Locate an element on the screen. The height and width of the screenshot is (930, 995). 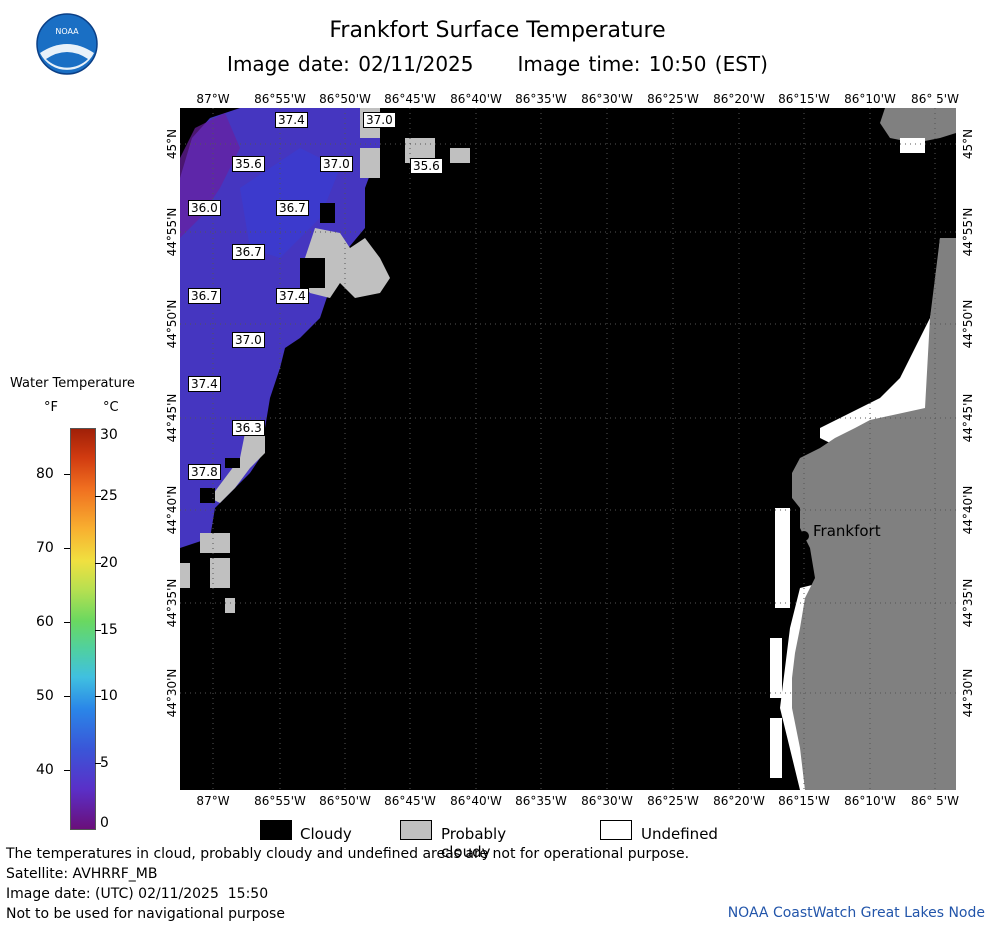
satellite-text: Satellite: AVHRRF_MB is located at coordinates (82, 874).